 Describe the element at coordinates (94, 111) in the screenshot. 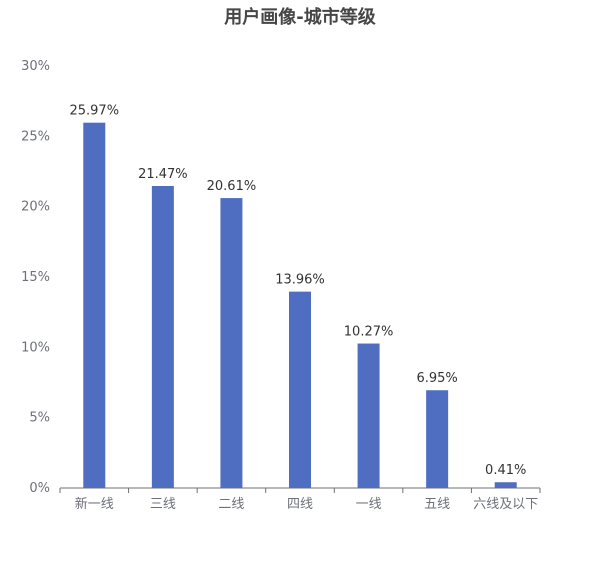

I see `data-label: 25.97%` at that location.